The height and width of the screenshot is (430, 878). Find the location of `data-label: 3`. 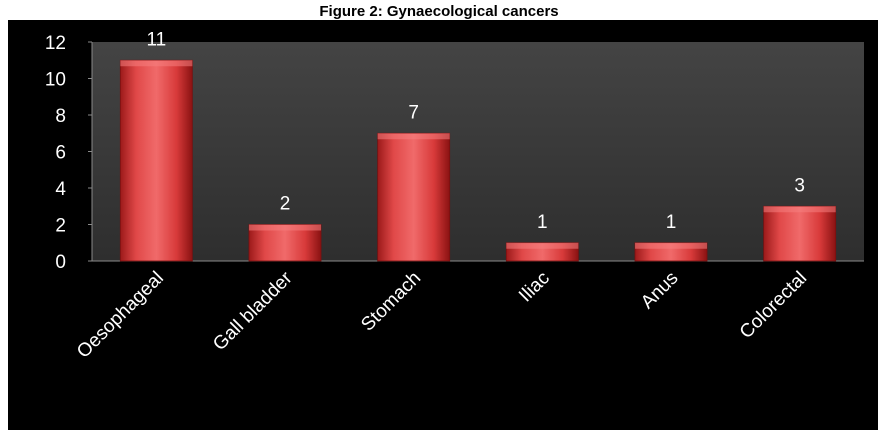

data-label: 3 is located at coordinates (799, 185).